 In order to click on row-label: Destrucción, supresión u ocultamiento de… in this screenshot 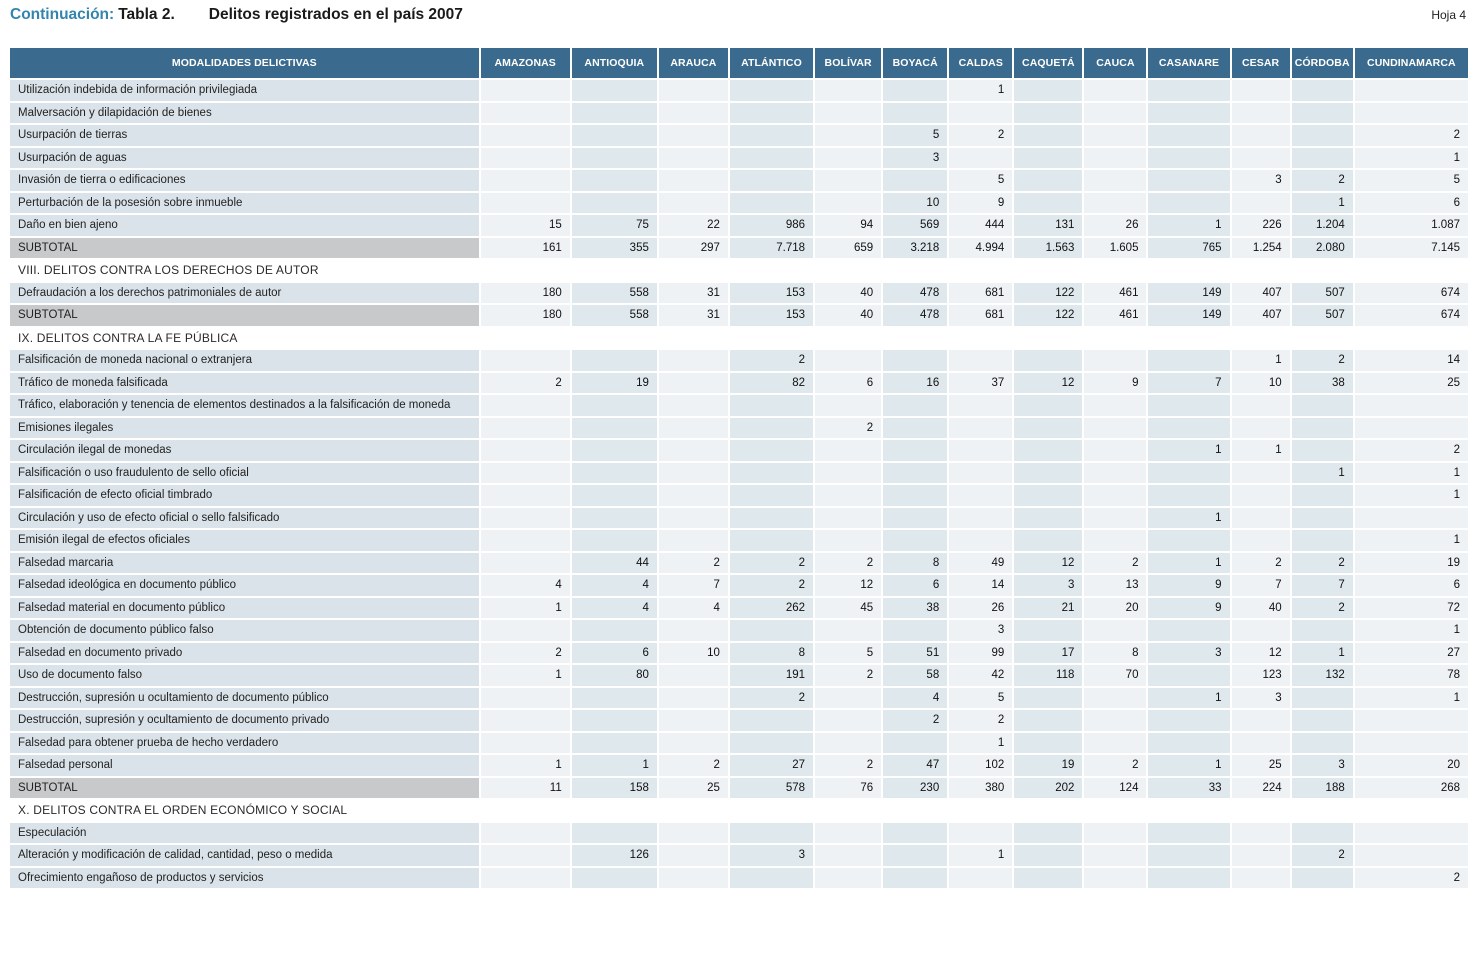, I will do `click(244, 697)`.